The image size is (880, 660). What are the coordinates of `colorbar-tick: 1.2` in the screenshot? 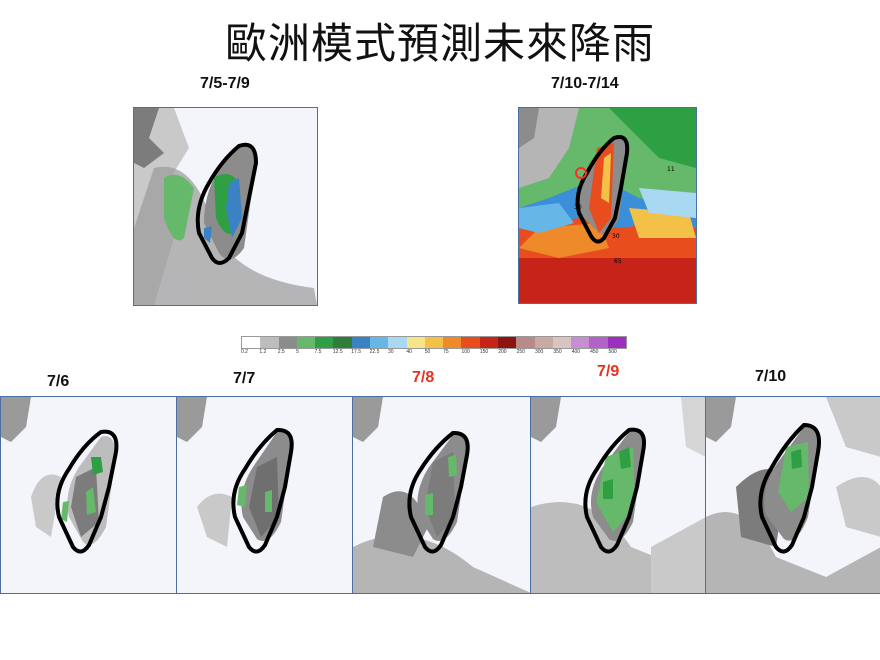 It's located at (263, 352).